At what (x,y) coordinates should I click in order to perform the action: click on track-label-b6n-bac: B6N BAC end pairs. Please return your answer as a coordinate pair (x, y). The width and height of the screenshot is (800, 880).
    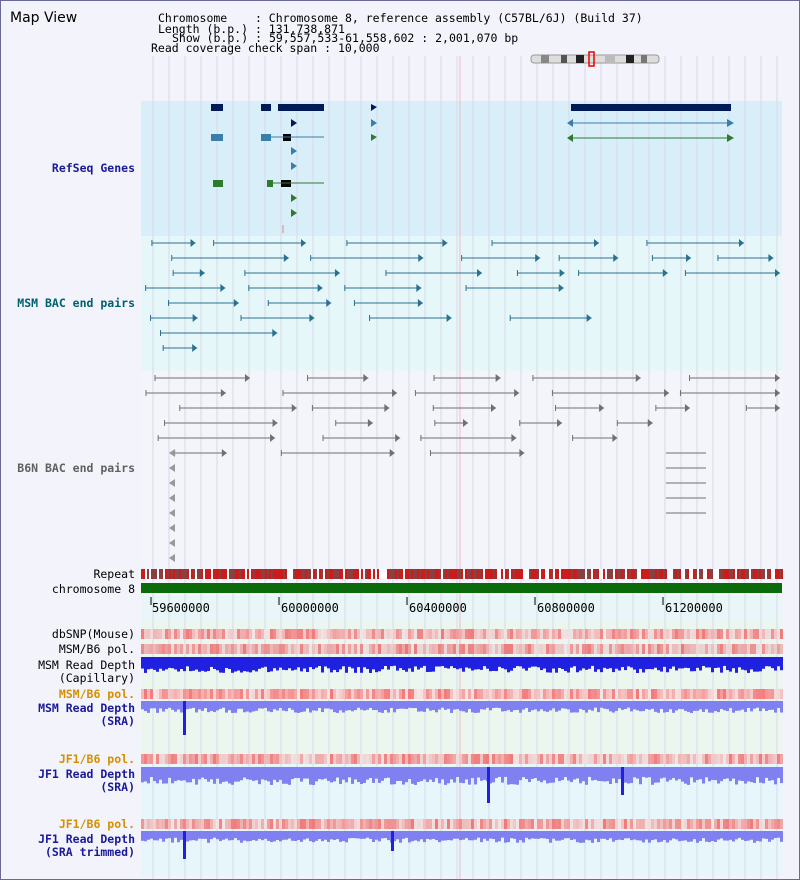
    Looking at the image, I should click on (76, 468).